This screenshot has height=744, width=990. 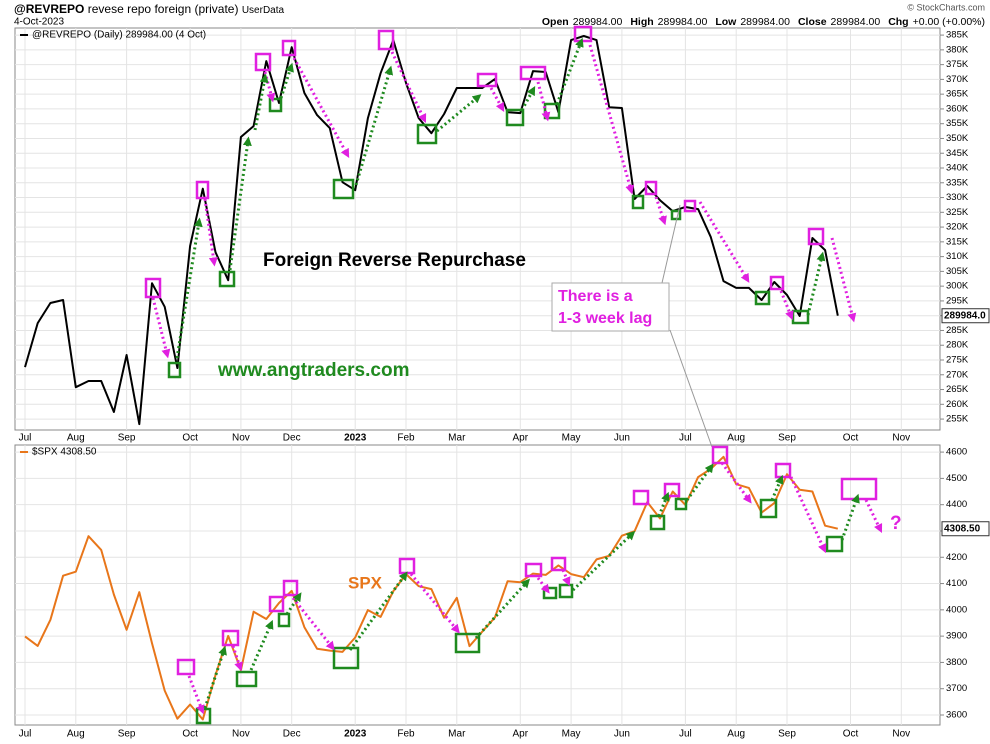 What do you see at coordinates (64, 452) in the screenshot?
I see `legend-label: $SPX 4308.50` at bounding box center [64, 452].